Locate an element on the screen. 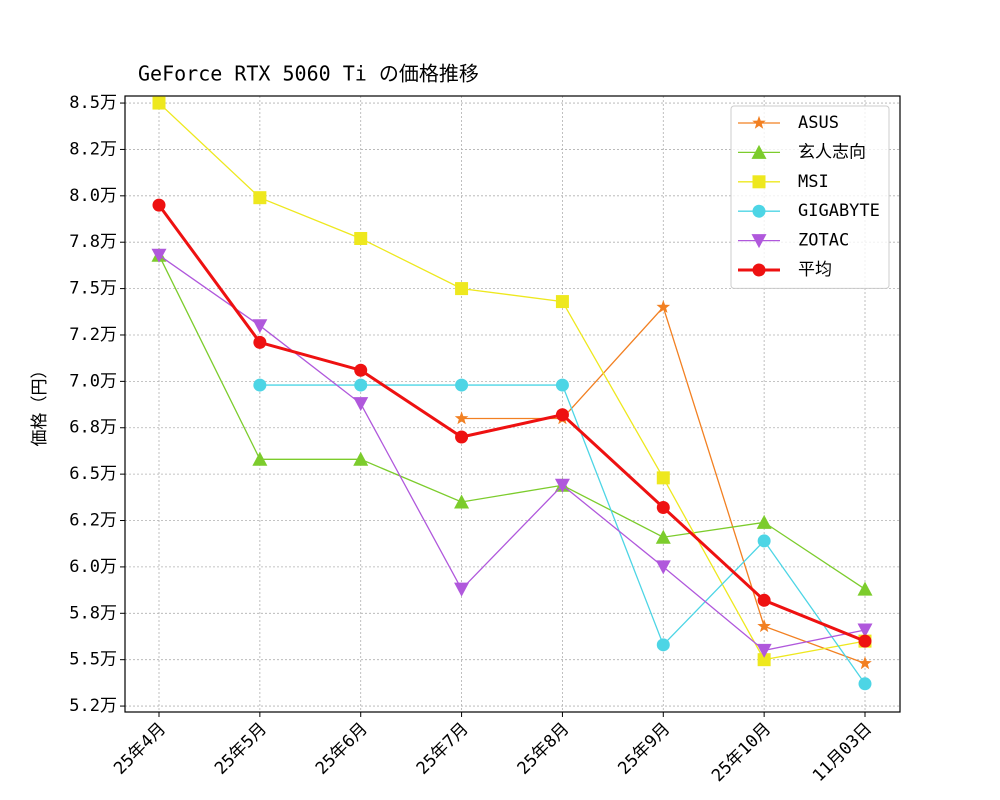 The image size is (1000, 800). y-tick-label: 8.2万 is located at coordinates (93, 149).